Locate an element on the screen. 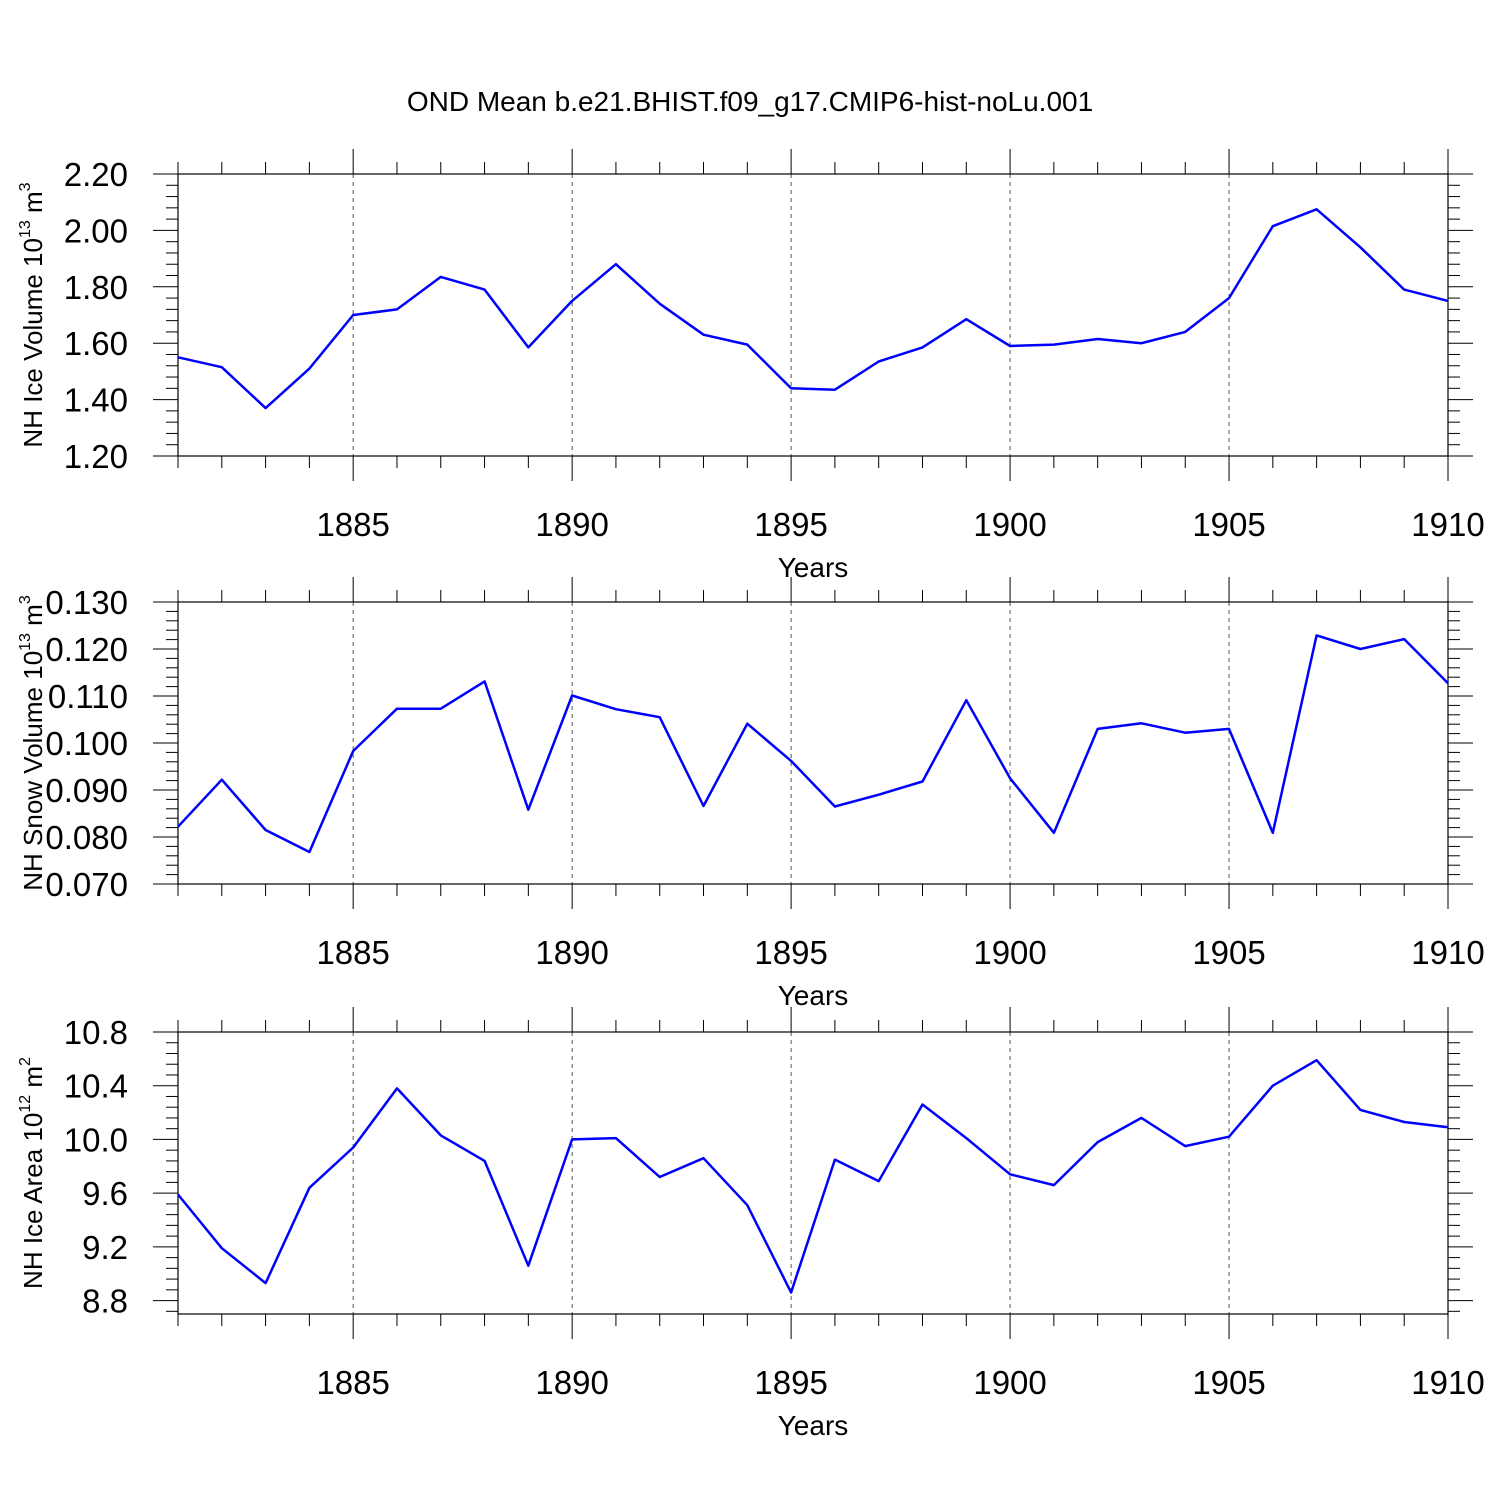 This screenshot has height=1500, width=1500. y-axis-label-unit-exponent: 2 is located at coordinates (25, 1061).